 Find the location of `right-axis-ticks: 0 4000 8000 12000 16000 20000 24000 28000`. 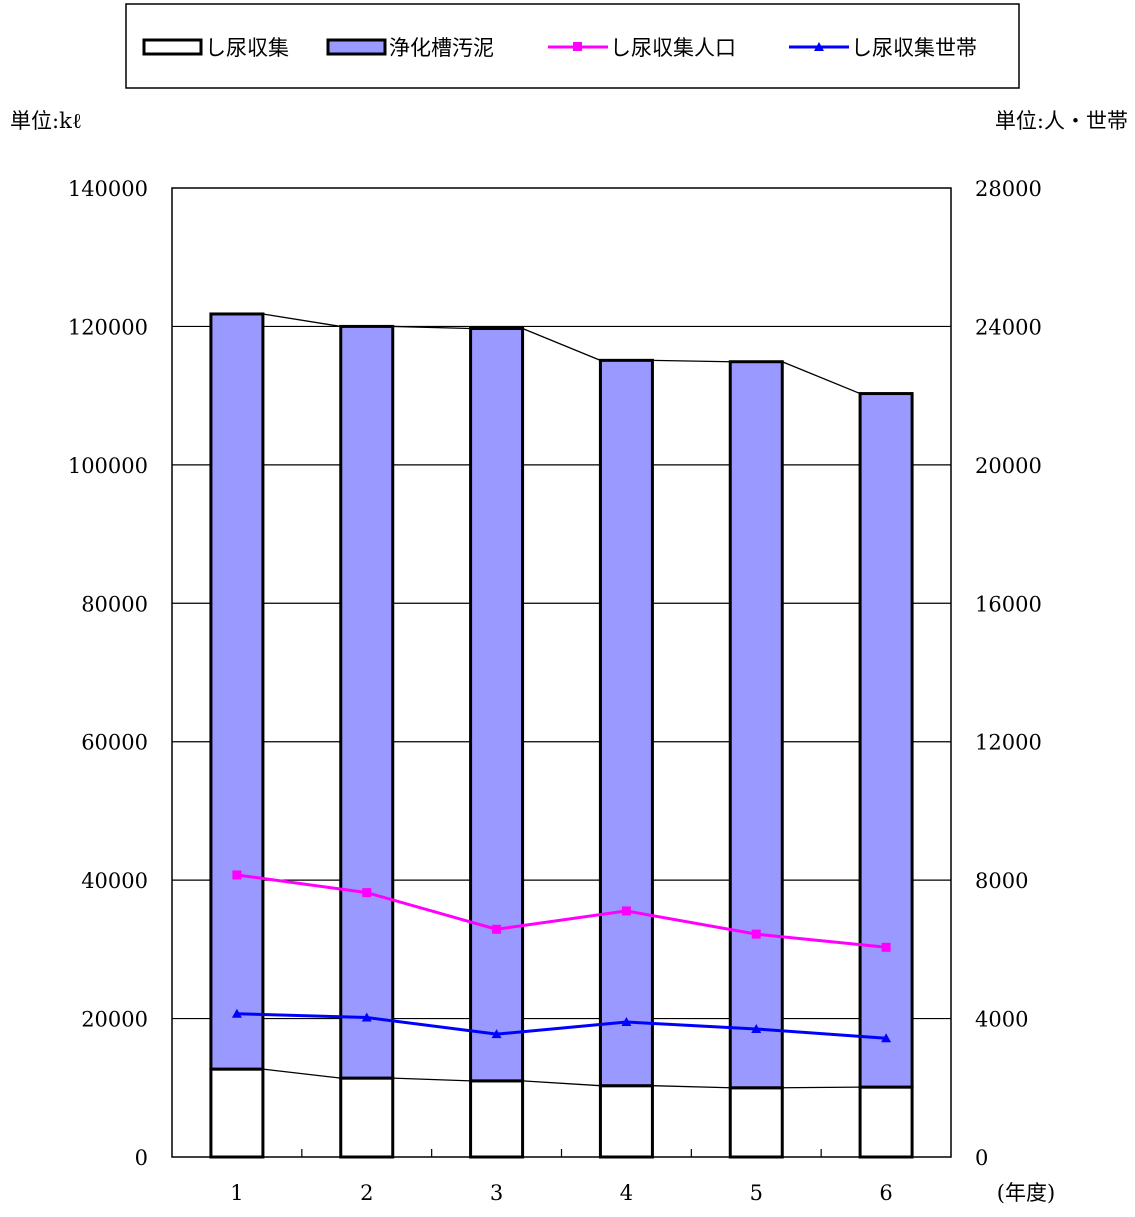

right-axis-ticks: 0 4000 8000 12000 16000 20000 24000 28000 is located at coordinates (1008, 673).